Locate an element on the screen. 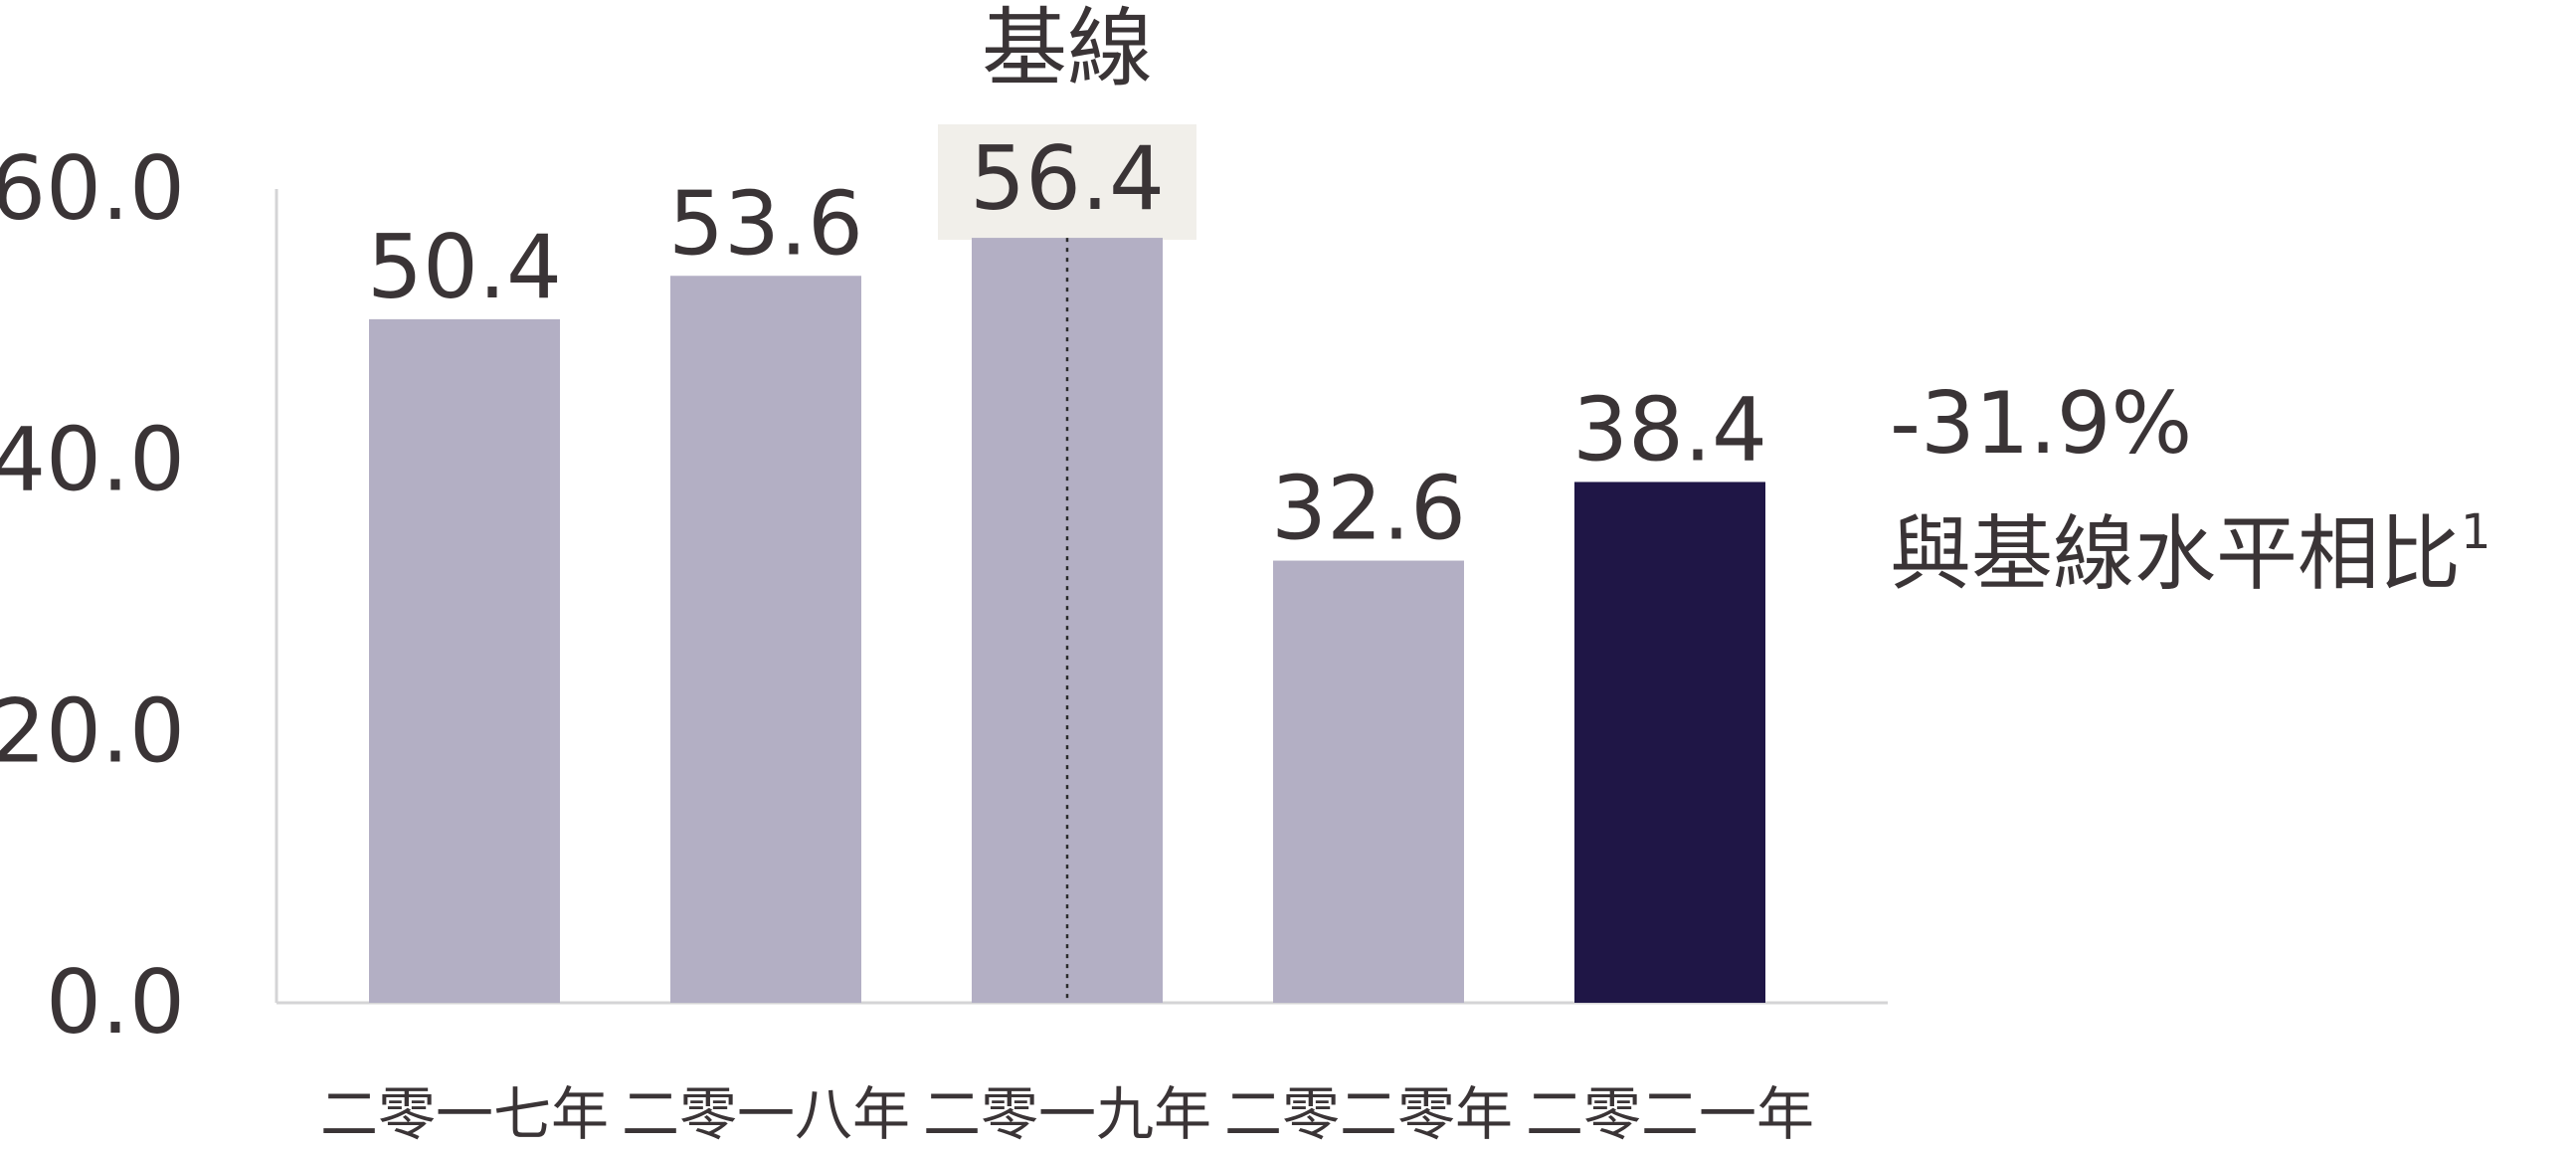  annotation-percent: -31.9% is located at coordinates (2041, 424).